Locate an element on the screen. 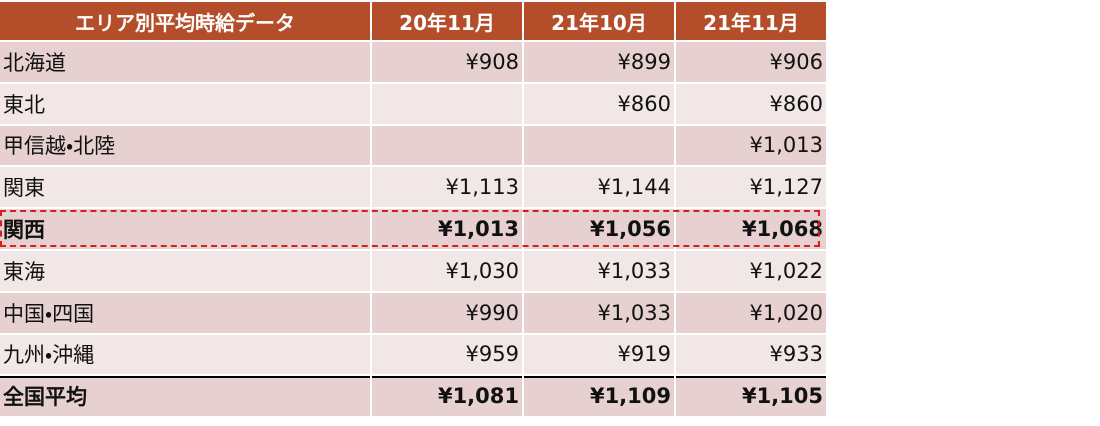  wage-cell: ¥1,144 is located at coordinates (599, 187).